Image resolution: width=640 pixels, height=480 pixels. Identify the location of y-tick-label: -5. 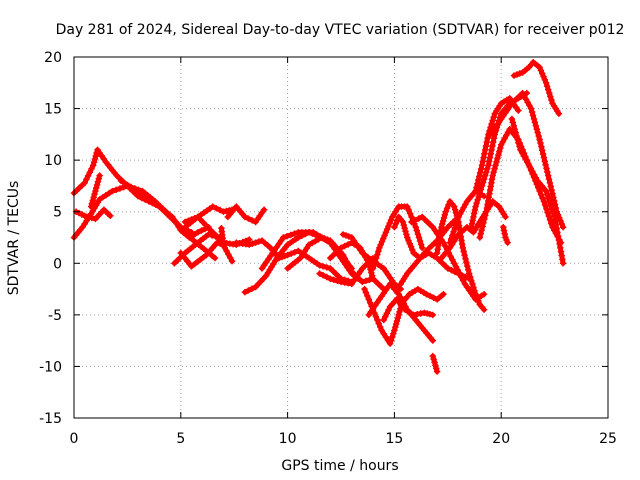
(55, 316).